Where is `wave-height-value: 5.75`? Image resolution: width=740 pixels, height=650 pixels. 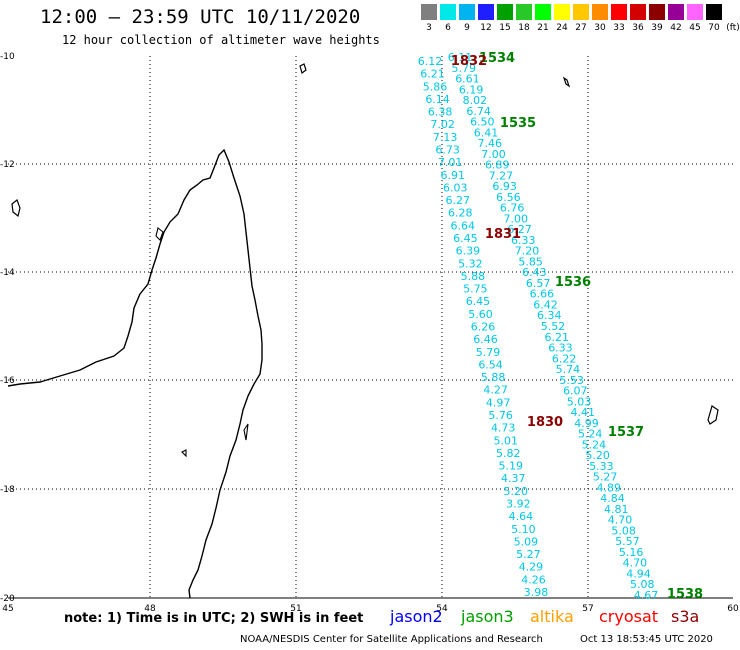 wave-height-value: 5.75 is located at coordinates (475, 289).